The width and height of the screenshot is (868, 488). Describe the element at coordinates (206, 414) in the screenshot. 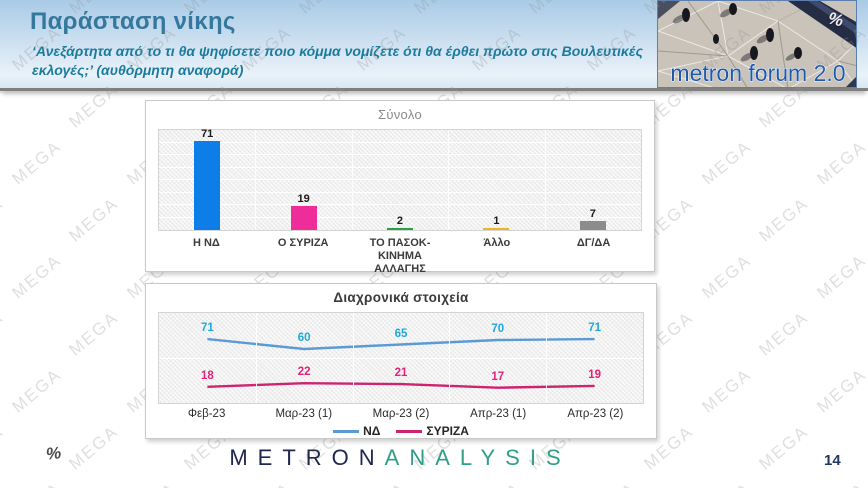

I see `line-x-label: Φεβ-23` at that location.